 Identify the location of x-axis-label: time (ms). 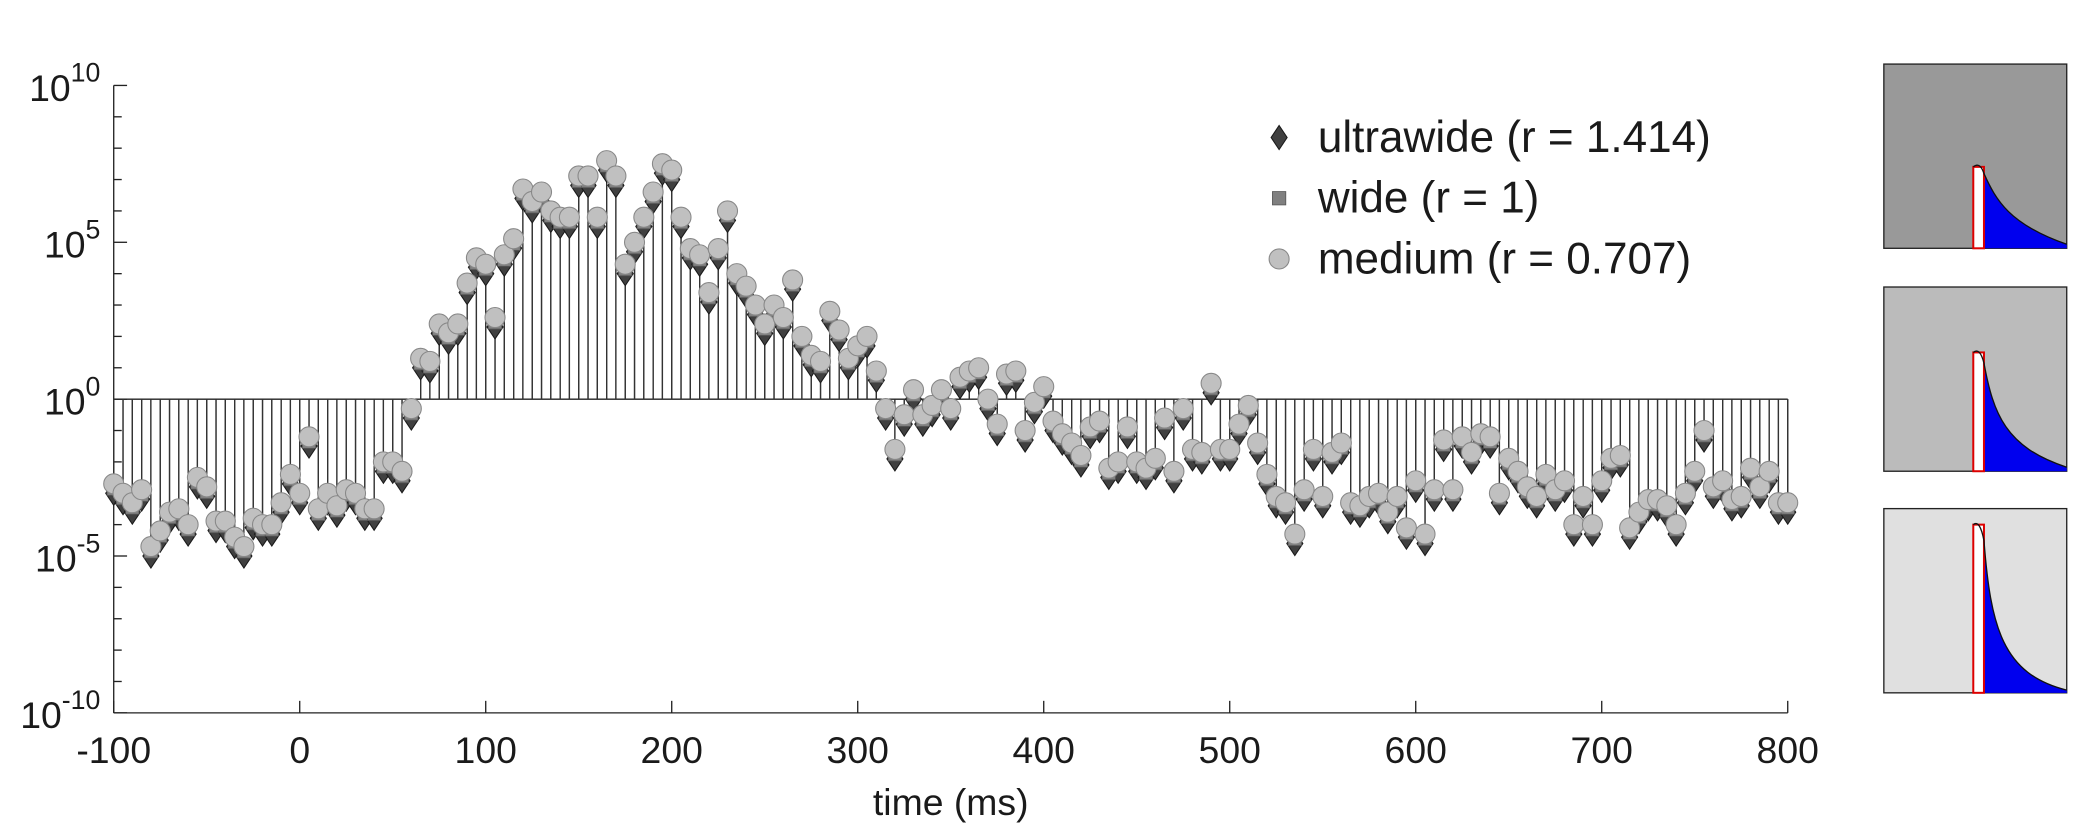
(951, 802).